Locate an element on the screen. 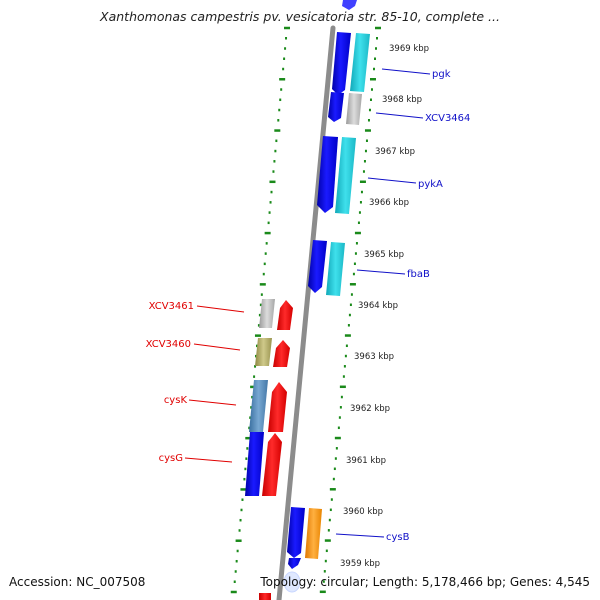 The height and width of the screenshot is (600, 600). gene-label-xcv3464: XCV3464 is located at coordinates (447, 118).